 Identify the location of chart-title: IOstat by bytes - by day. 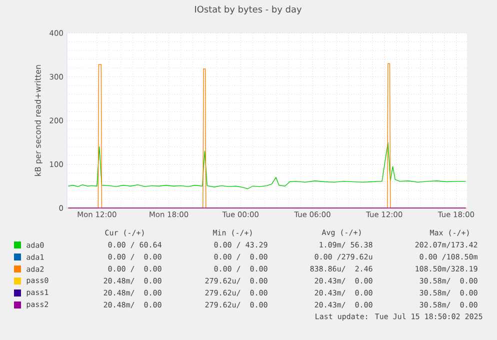
(248, 10).